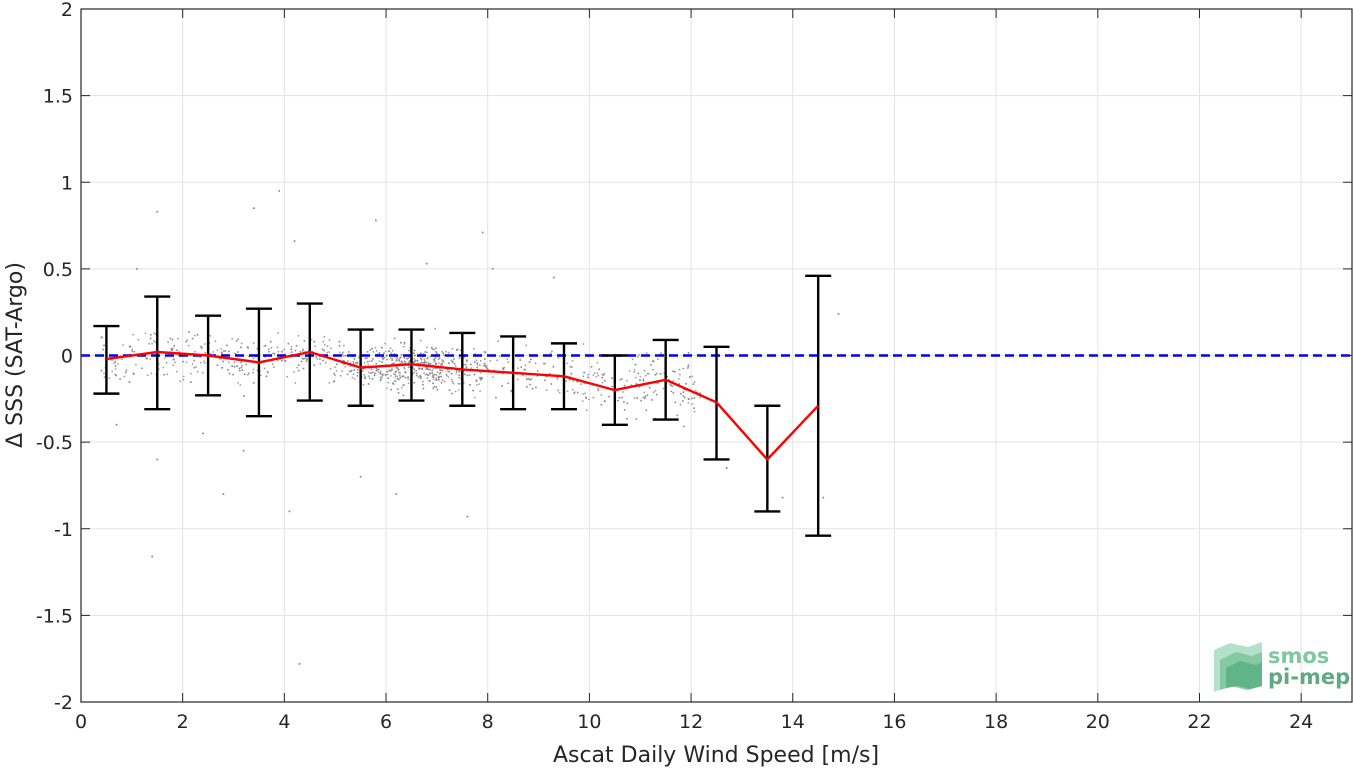  Describe the element at coordinates (589, 722) in the screenshot. I see `x-tick-label: 10` at that location.